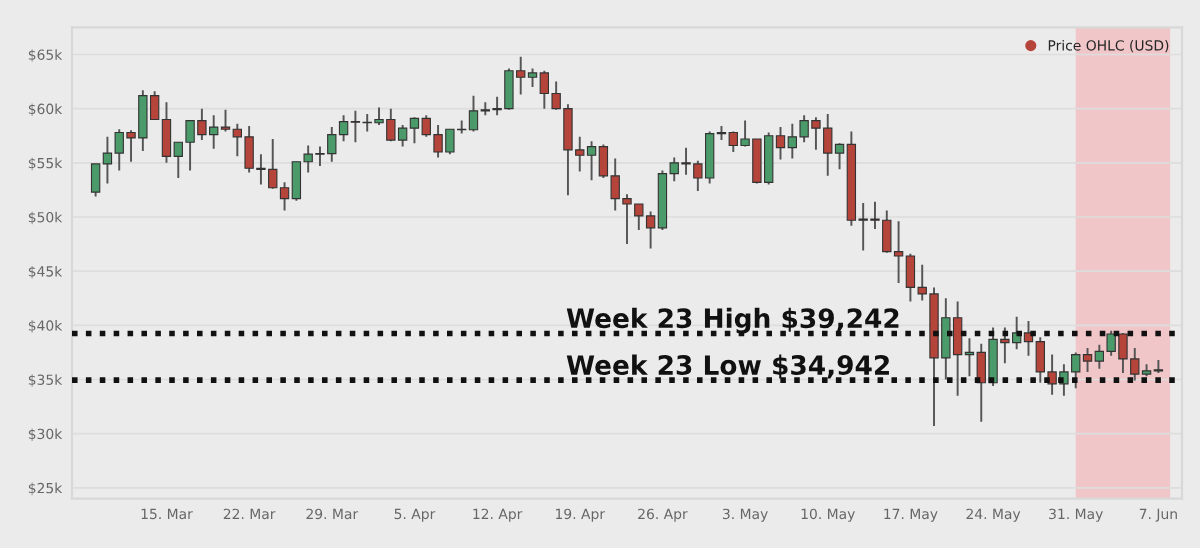 This screenshot has height=548, width=1200. I want to click on ref-line-label: Week 23 High $39,242, so click(732, 320).